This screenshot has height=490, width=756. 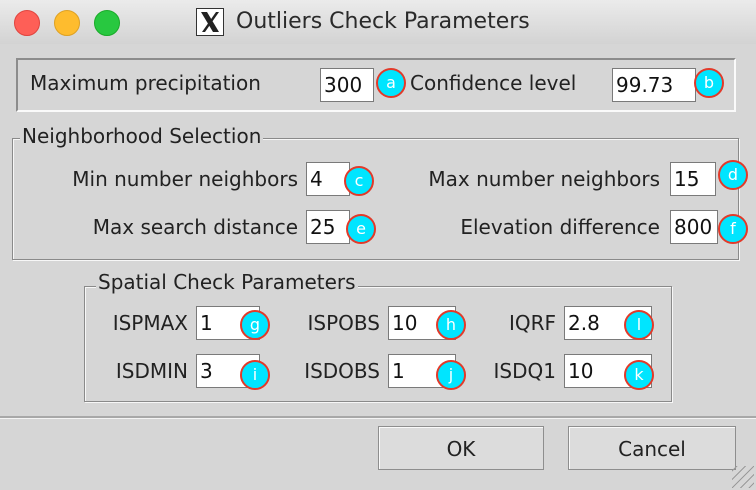 I want to click on isdobs-label: ISDOBS, so click(x=342, y=371).